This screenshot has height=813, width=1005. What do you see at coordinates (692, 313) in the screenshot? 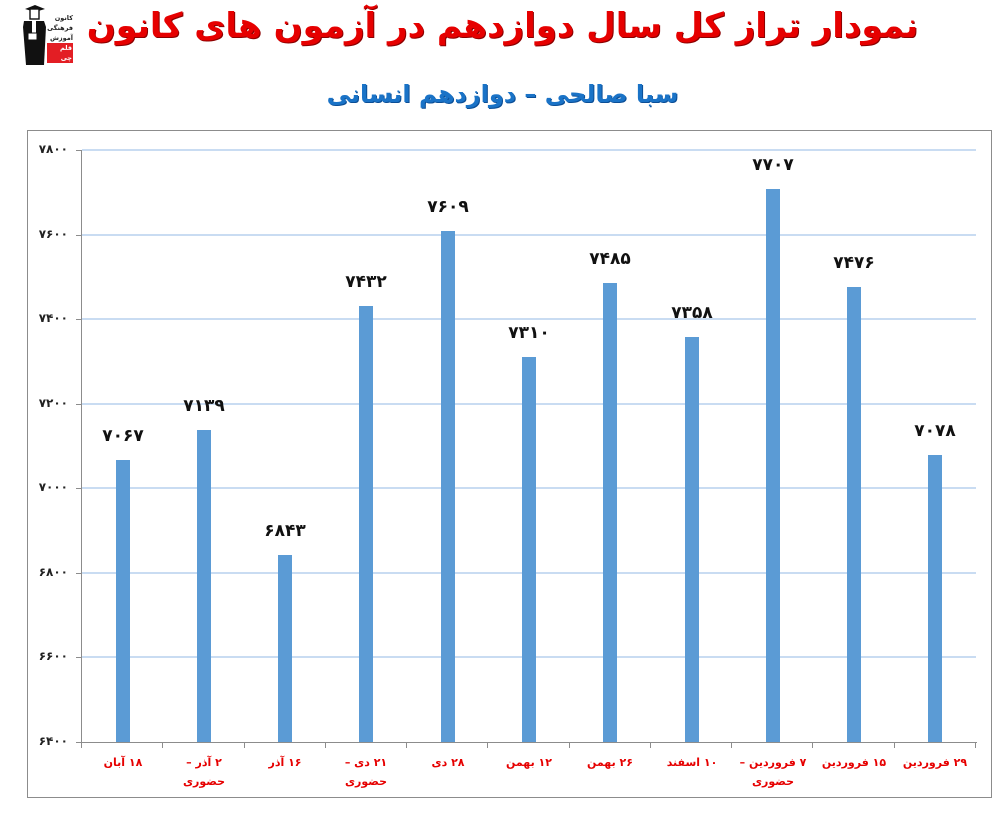
I see `data-label: ۷۳۵۸` at bounding box center [692, 313].